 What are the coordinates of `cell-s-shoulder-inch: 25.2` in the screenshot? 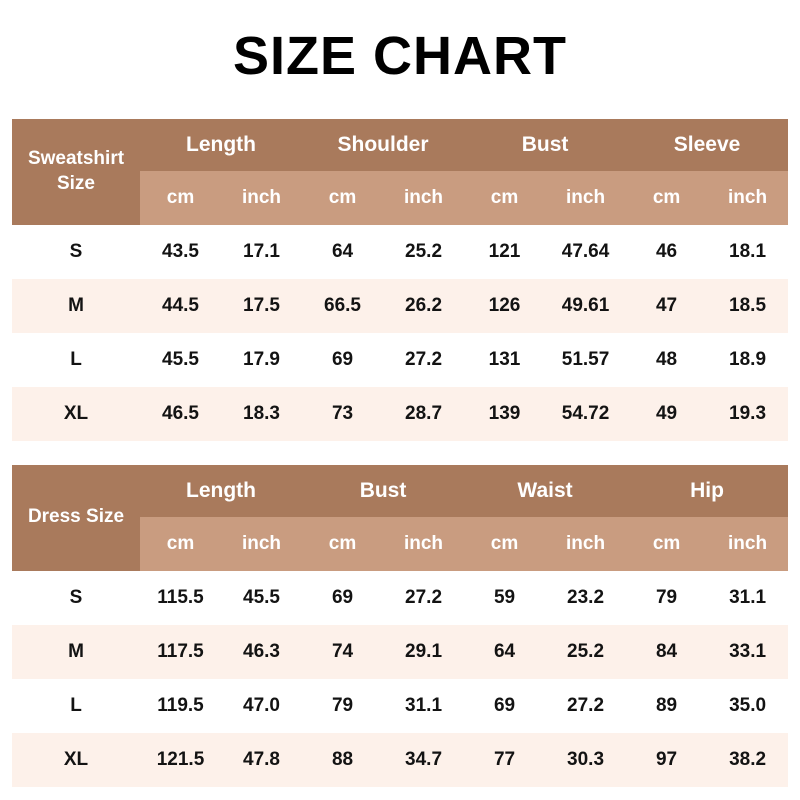 It's located at (424, 251).